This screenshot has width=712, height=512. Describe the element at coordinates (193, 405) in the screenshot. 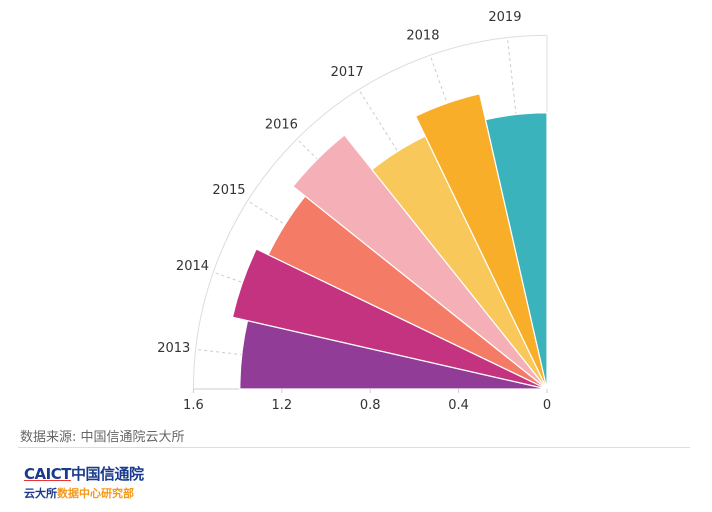

I see `tick-label: 1.6` at that location.